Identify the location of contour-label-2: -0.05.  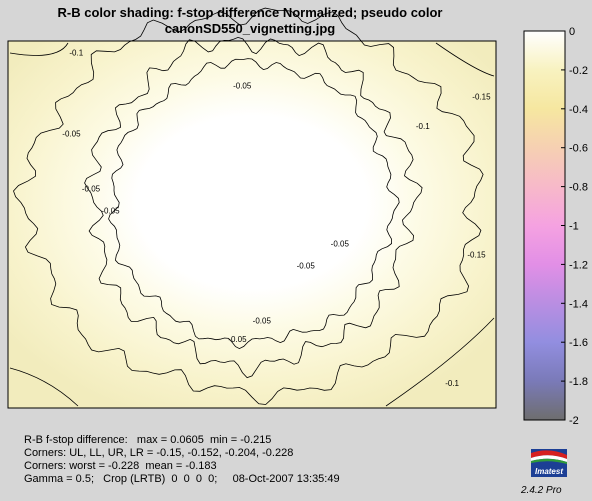
(242, 86).